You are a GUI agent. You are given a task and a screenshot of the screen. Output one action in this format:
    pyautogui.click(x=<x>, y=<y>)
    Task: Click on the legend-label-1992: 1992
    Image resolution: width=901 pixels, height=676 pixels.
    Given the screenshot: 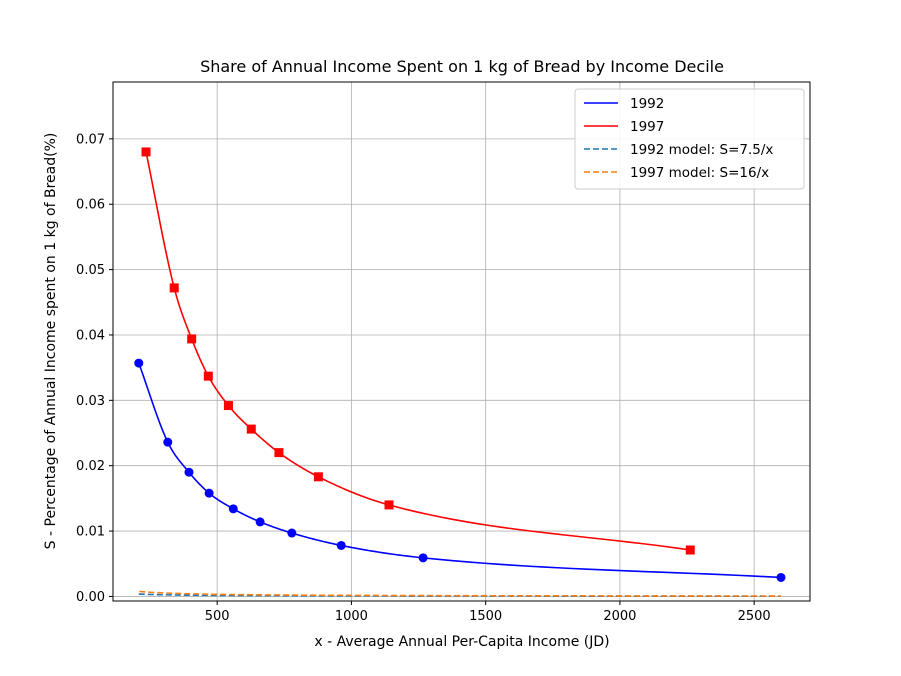 What is the action you would take?
    pyautogui.click(x=647, y=104)
    